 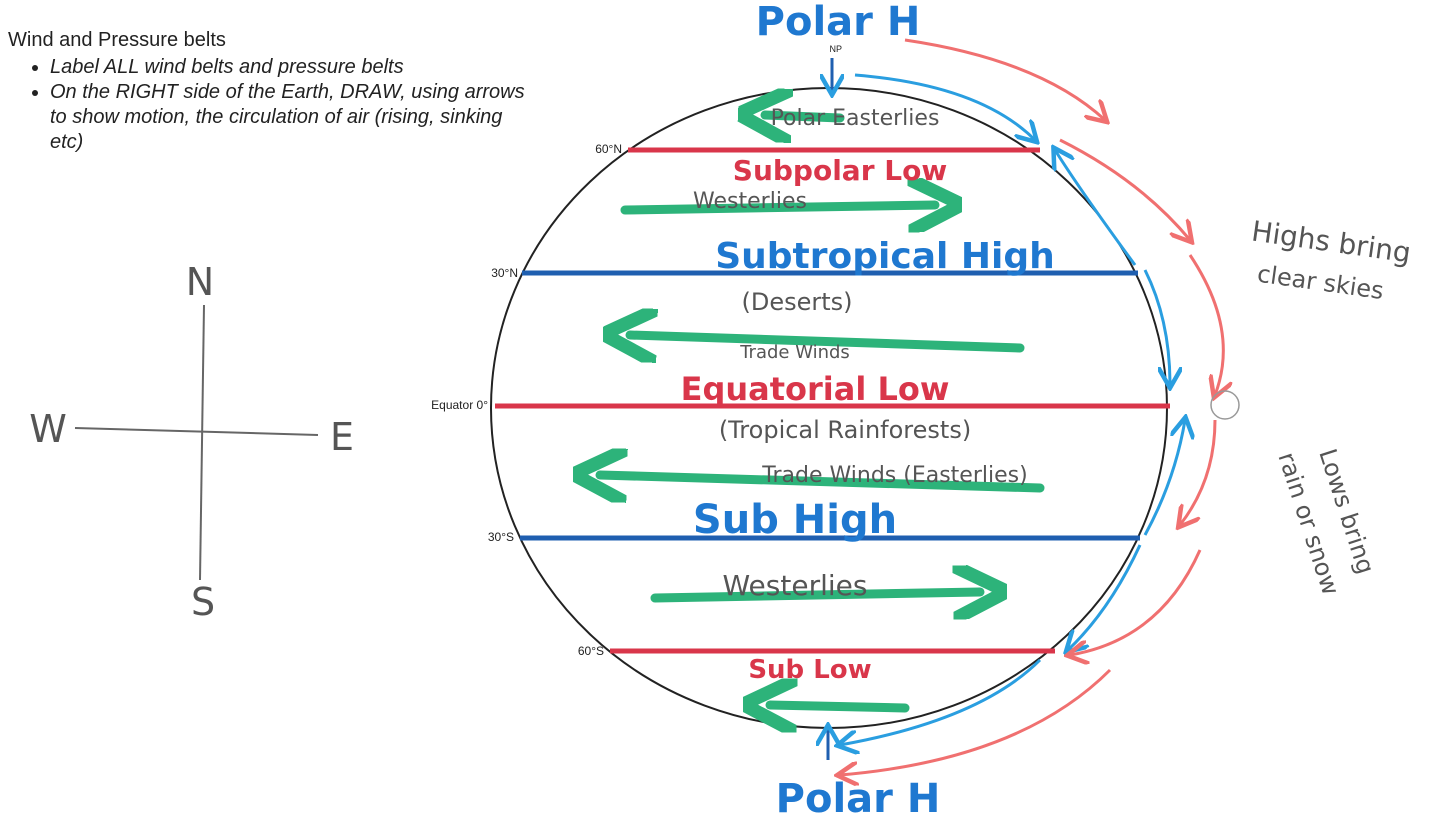 I want to click on side-note-line: clear skies, so click(x=1321, y=282).